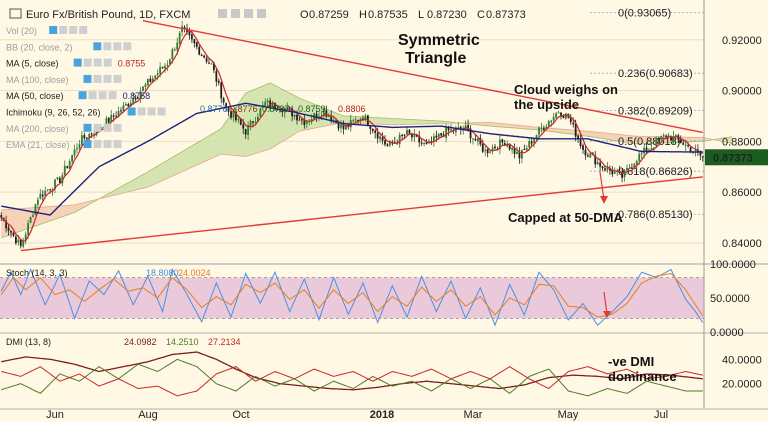  Describe the element at coordinates (39, 47) in the screenshot. I see `indicator-label: BB (20, close, 2)` at that location.